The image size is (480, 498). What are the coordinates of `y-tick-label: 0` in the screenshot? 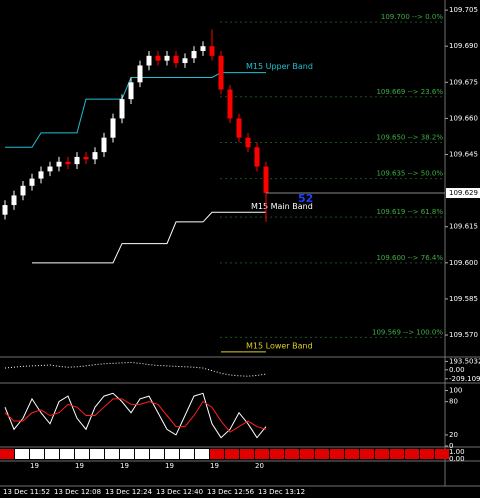 It's located at (451, 446).